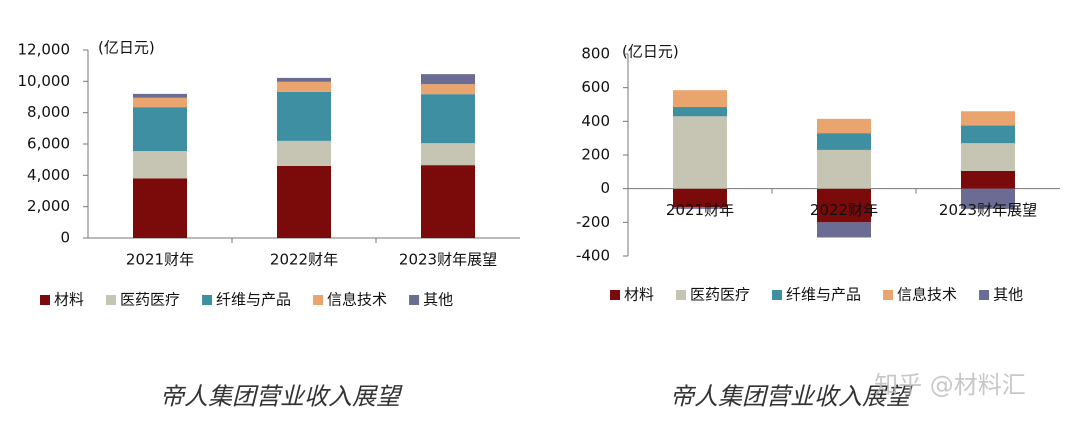  Describe the element at coordinates (595, 155) in the screenshot. I see `y-tick-label: 200` at that location.